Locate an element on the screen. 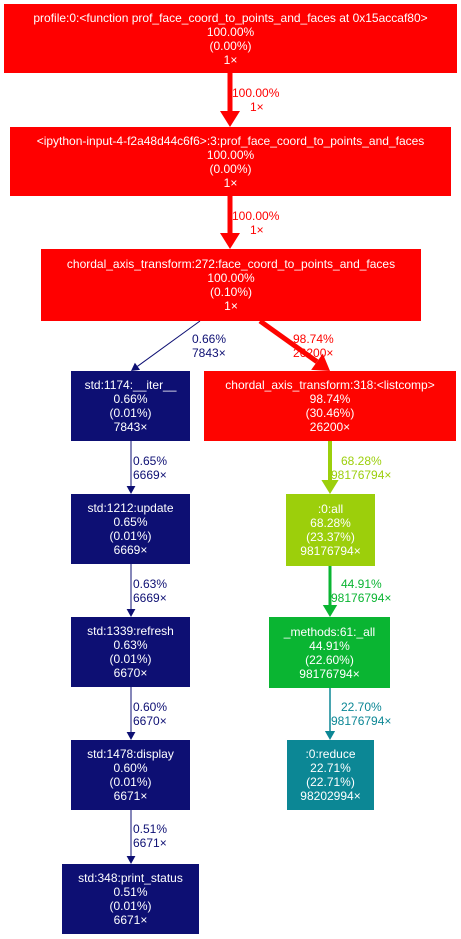 The height and width of the screenshot is (939, 461). node-total-percent: 44.91% is located at coordinates (329, 645).